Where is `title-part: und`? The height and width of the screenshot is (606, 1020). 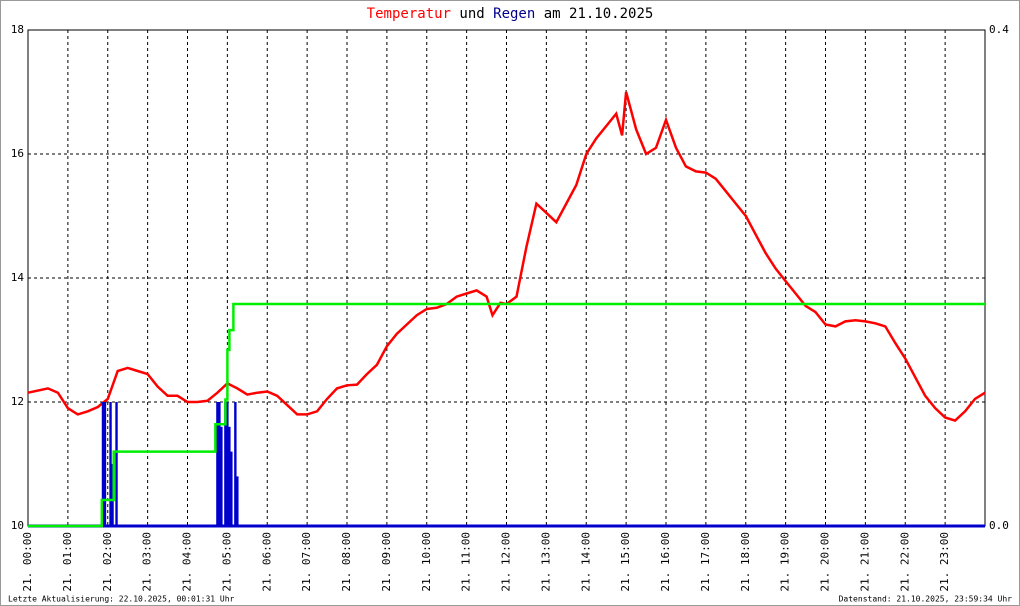 title-part: und is located at coordinates (471, 14).